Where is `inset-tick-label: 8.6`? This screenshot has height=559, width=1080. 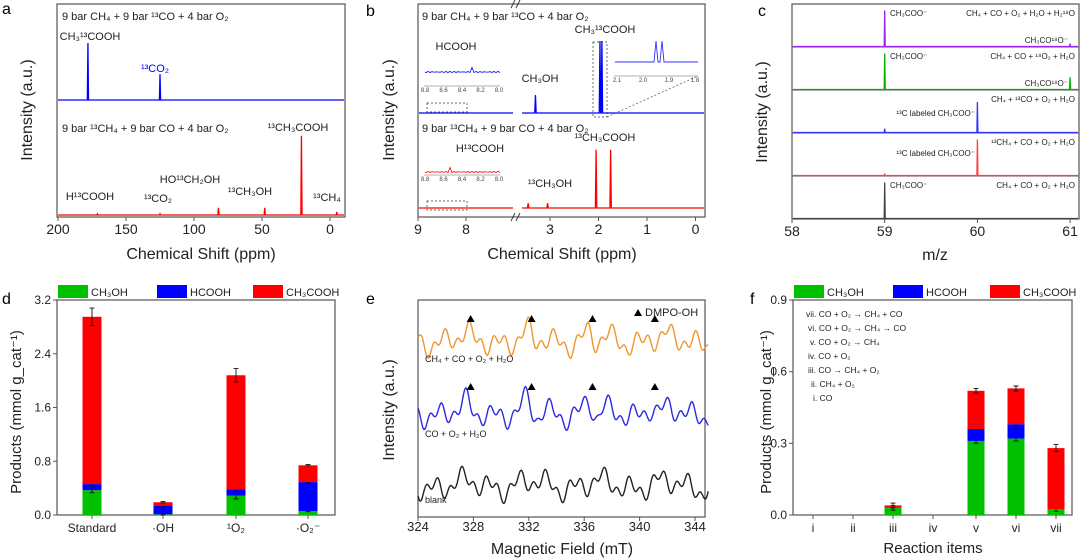
inset-tick-label: 8.6 is located at coordinates (443, 180).